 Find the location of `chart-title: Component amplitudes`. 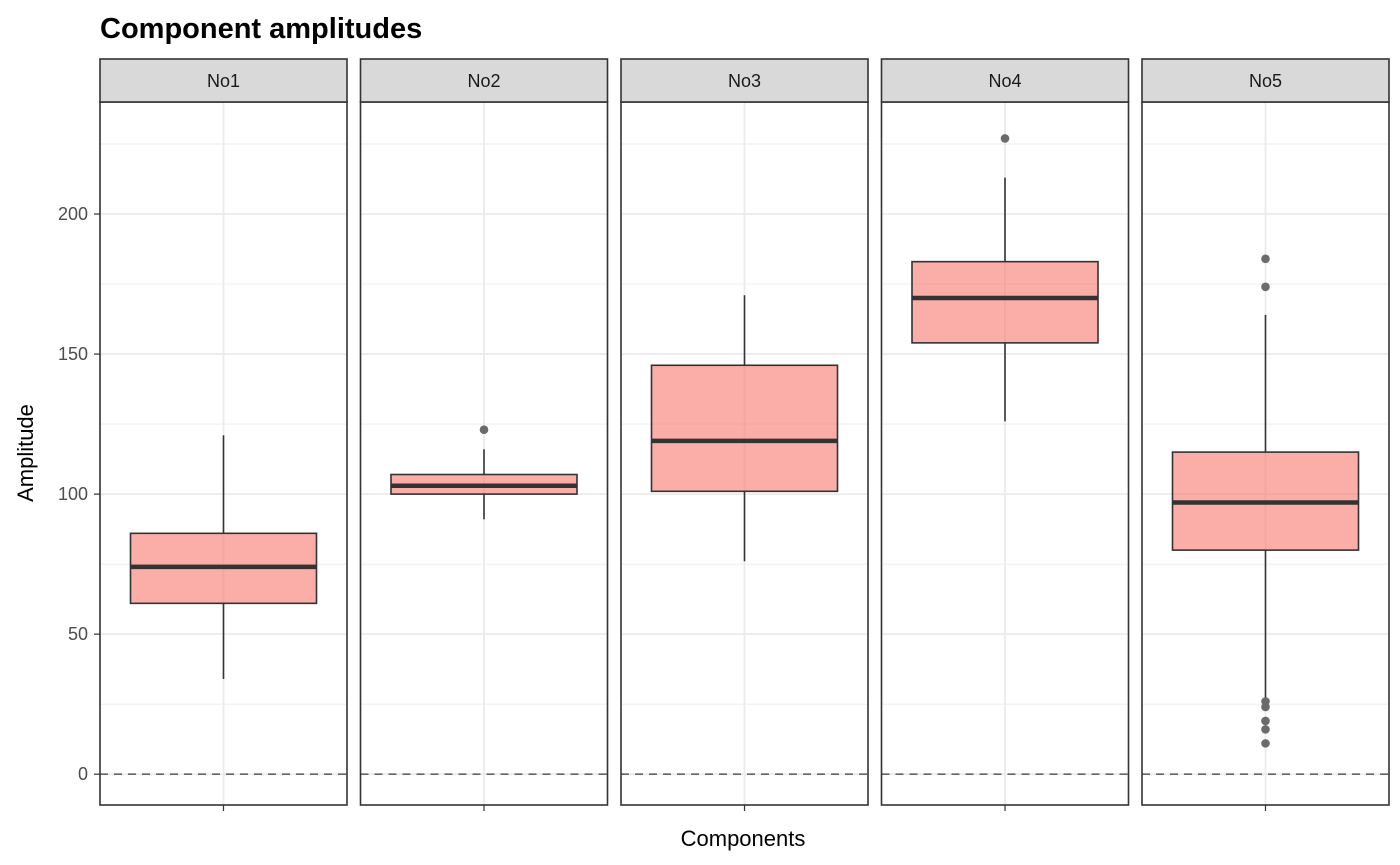

chart-title: Component amplitudes is located at coordinates (261, 29).